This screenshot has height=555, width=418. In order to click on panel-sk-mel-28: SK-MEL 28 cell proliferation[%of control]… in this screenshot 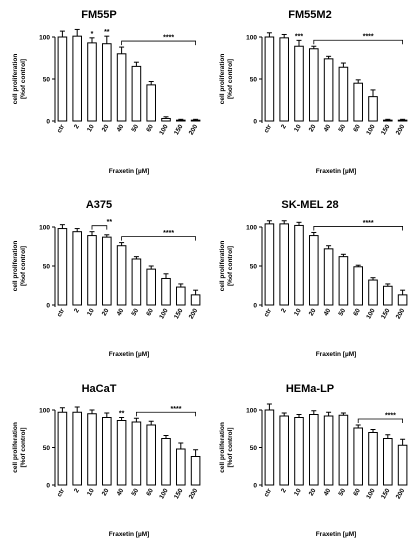, I will do `click(313, 278)`.